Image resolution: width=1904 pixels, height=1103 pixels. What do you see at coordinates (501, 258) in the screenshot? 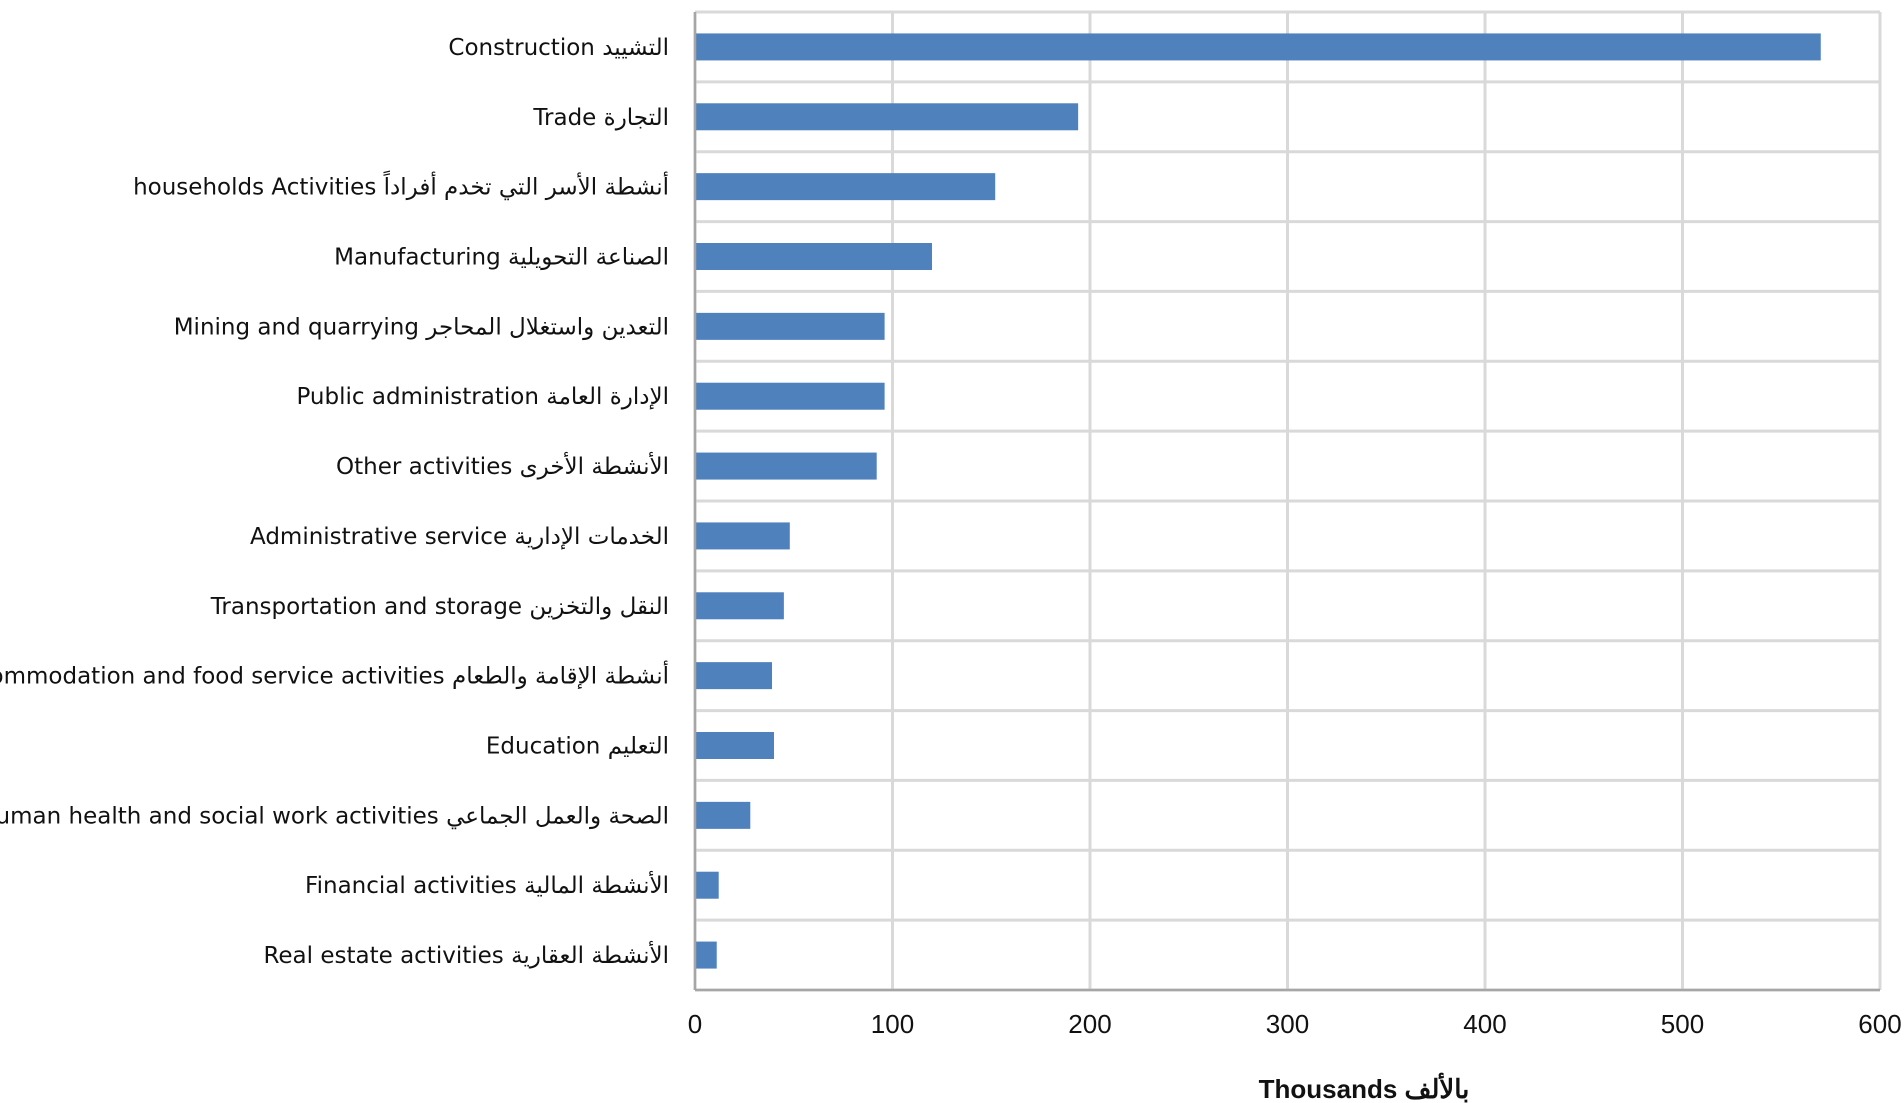
I see `category-label: Manufacturing الصناعة التحويلية` at bounding box center [501, 258].